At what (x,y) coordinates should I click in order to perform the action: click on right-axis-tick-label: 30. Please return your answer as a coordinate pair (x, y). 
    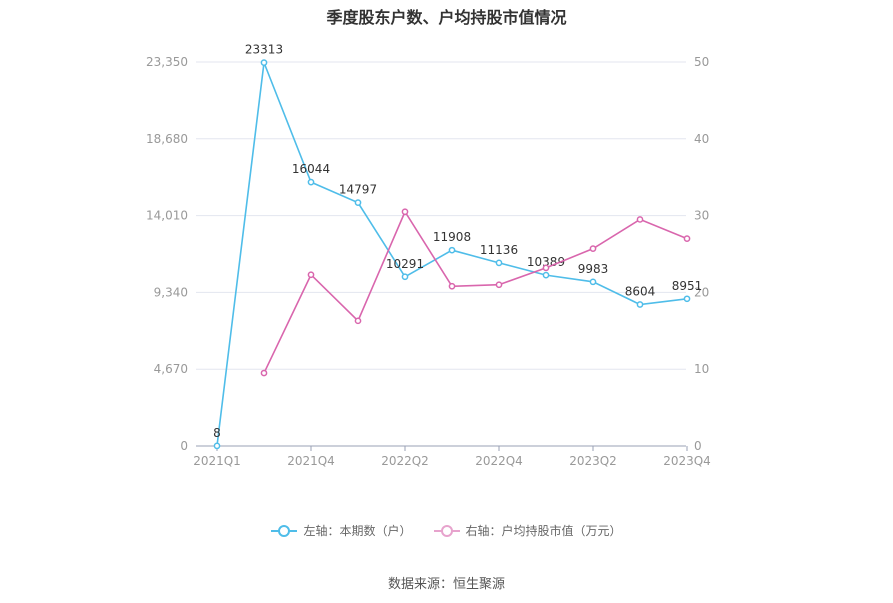
    Looking at the image, I should click on (701, 216).